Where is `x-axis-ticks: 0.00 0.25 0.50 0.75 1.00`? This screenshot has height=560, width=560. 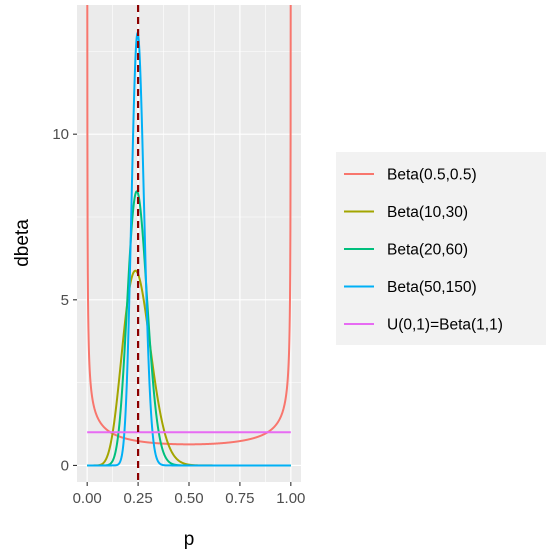 x-axis-ticks: 0.00 0.25 0.50 0.75 1.00 is located at coordinates (189, 494).